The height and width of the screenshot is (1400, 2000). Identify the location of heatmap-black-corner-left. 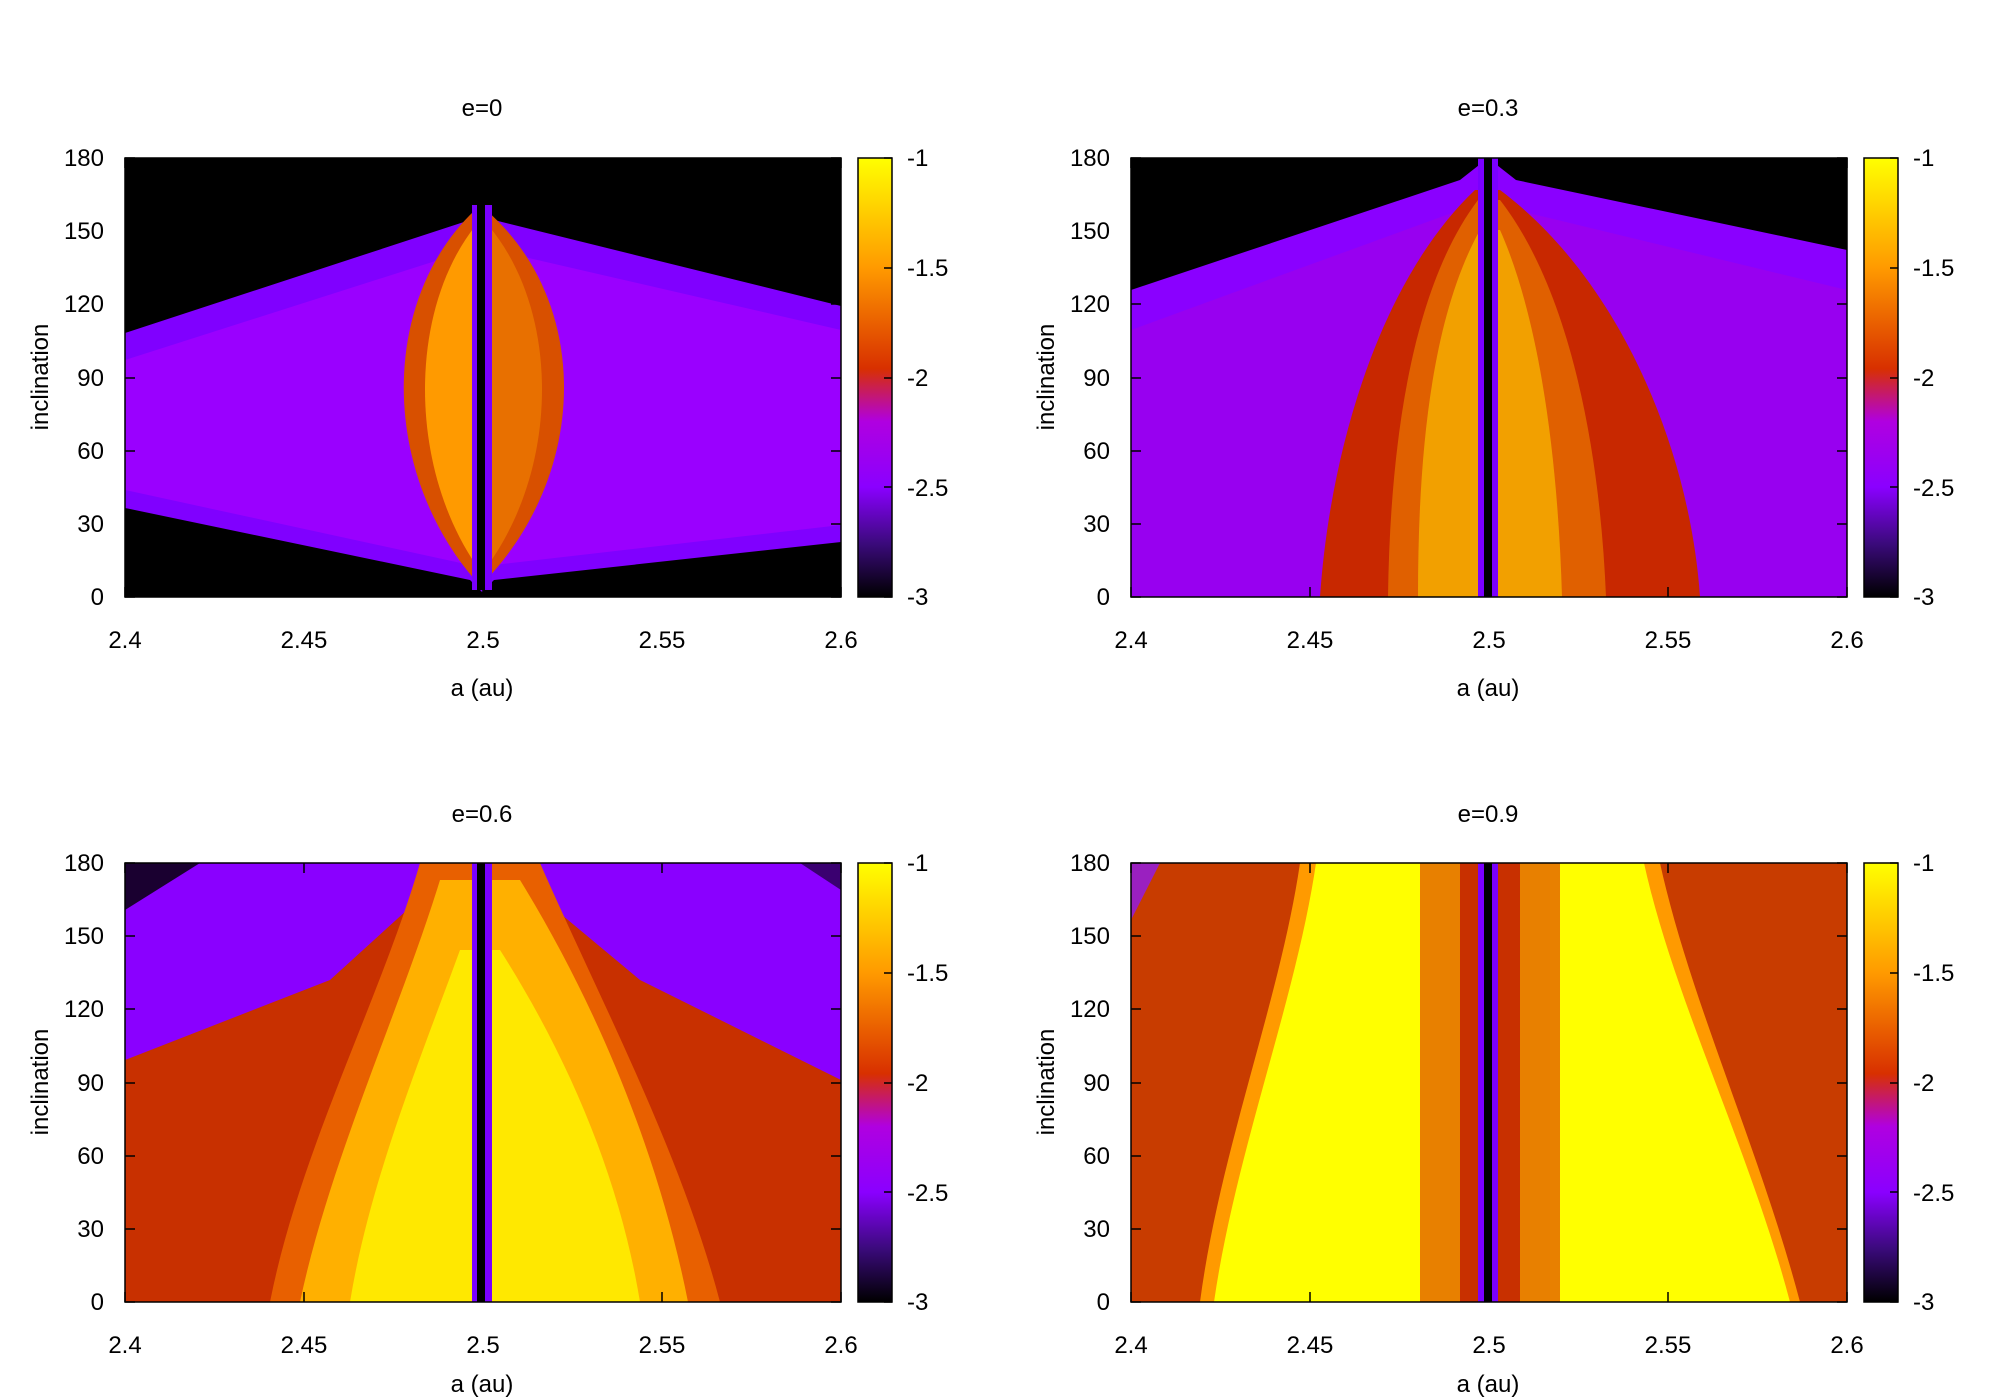
(162, 886).